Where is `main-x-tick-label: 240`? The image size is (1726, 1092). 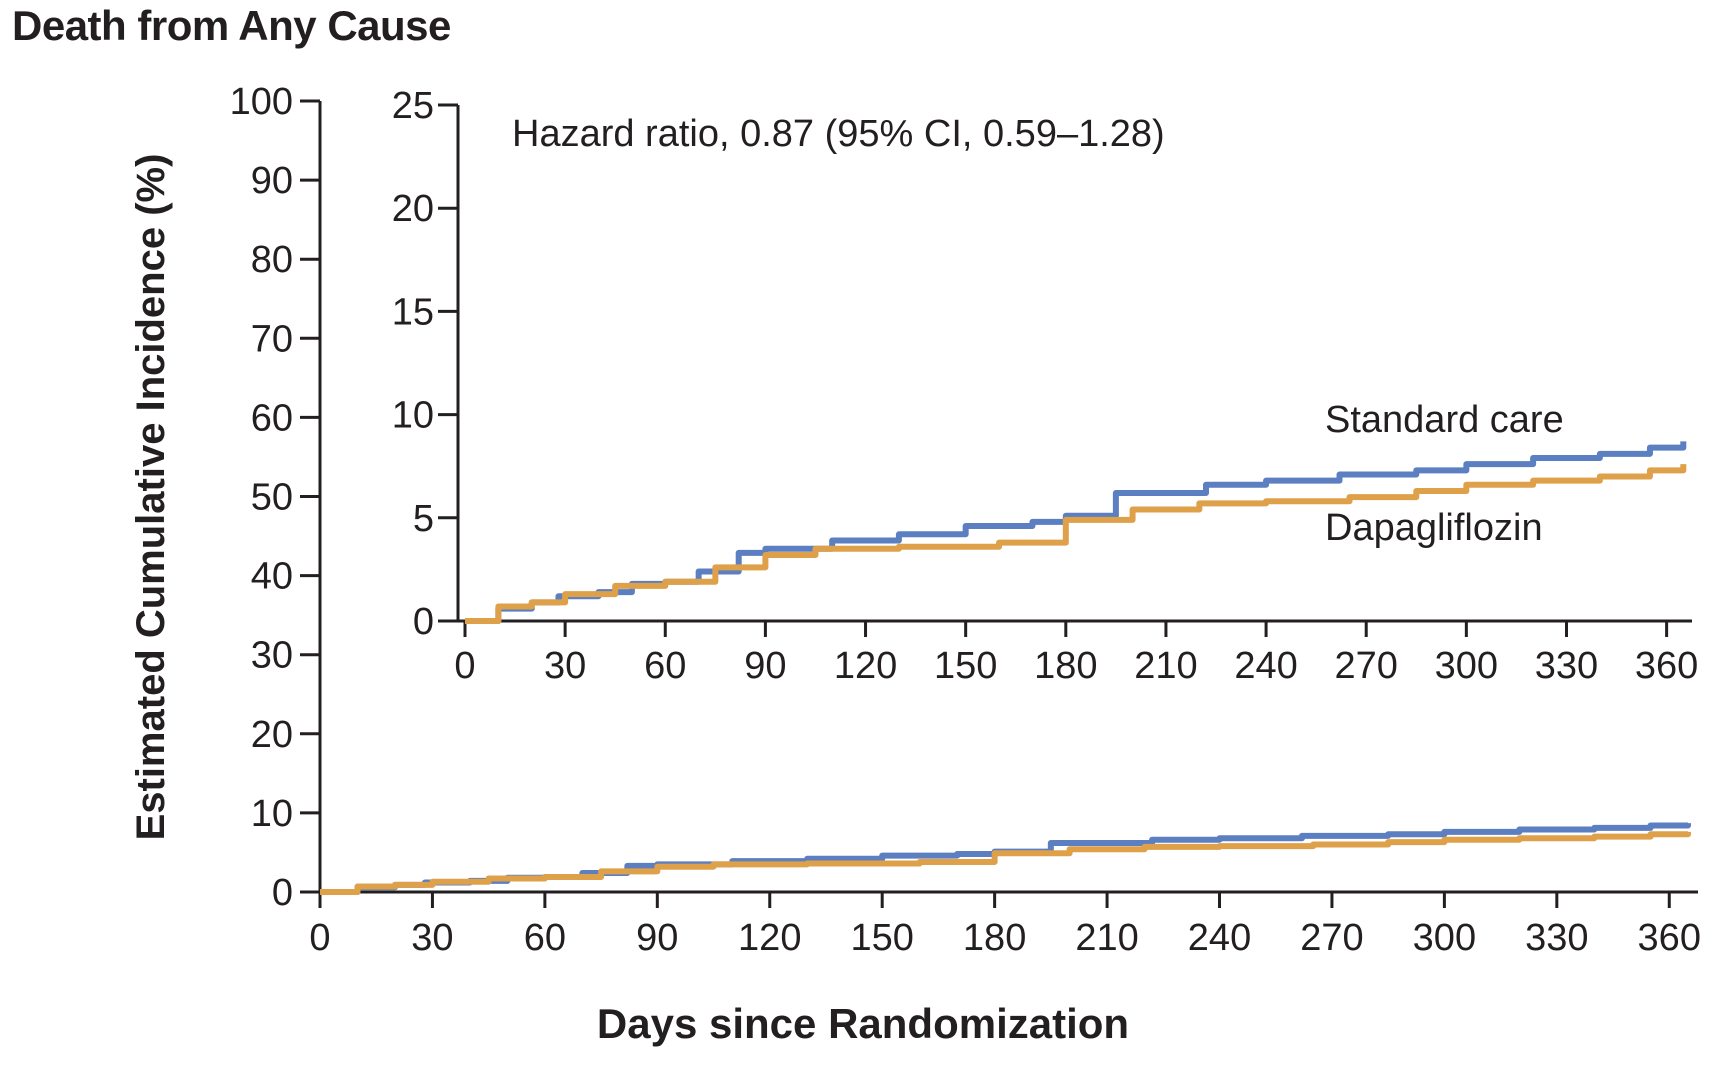 main-x-tick-label: 240 is located at coordinates (1219, 938).